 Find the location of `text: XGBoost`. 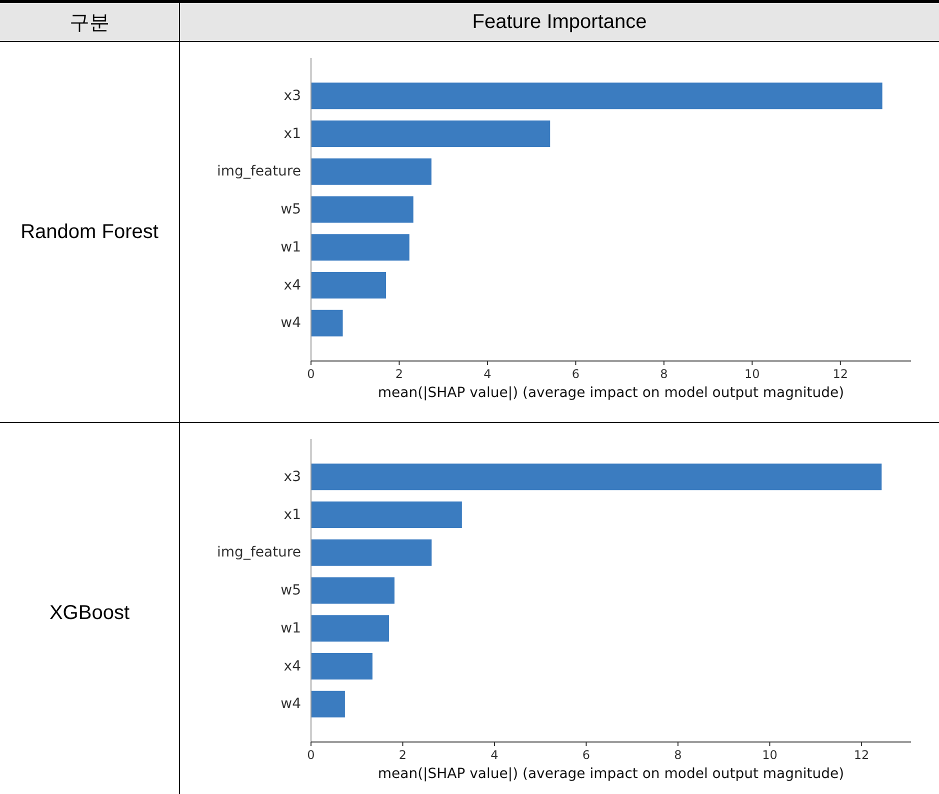

text: XGBoost is located at coordinates (90, 608).